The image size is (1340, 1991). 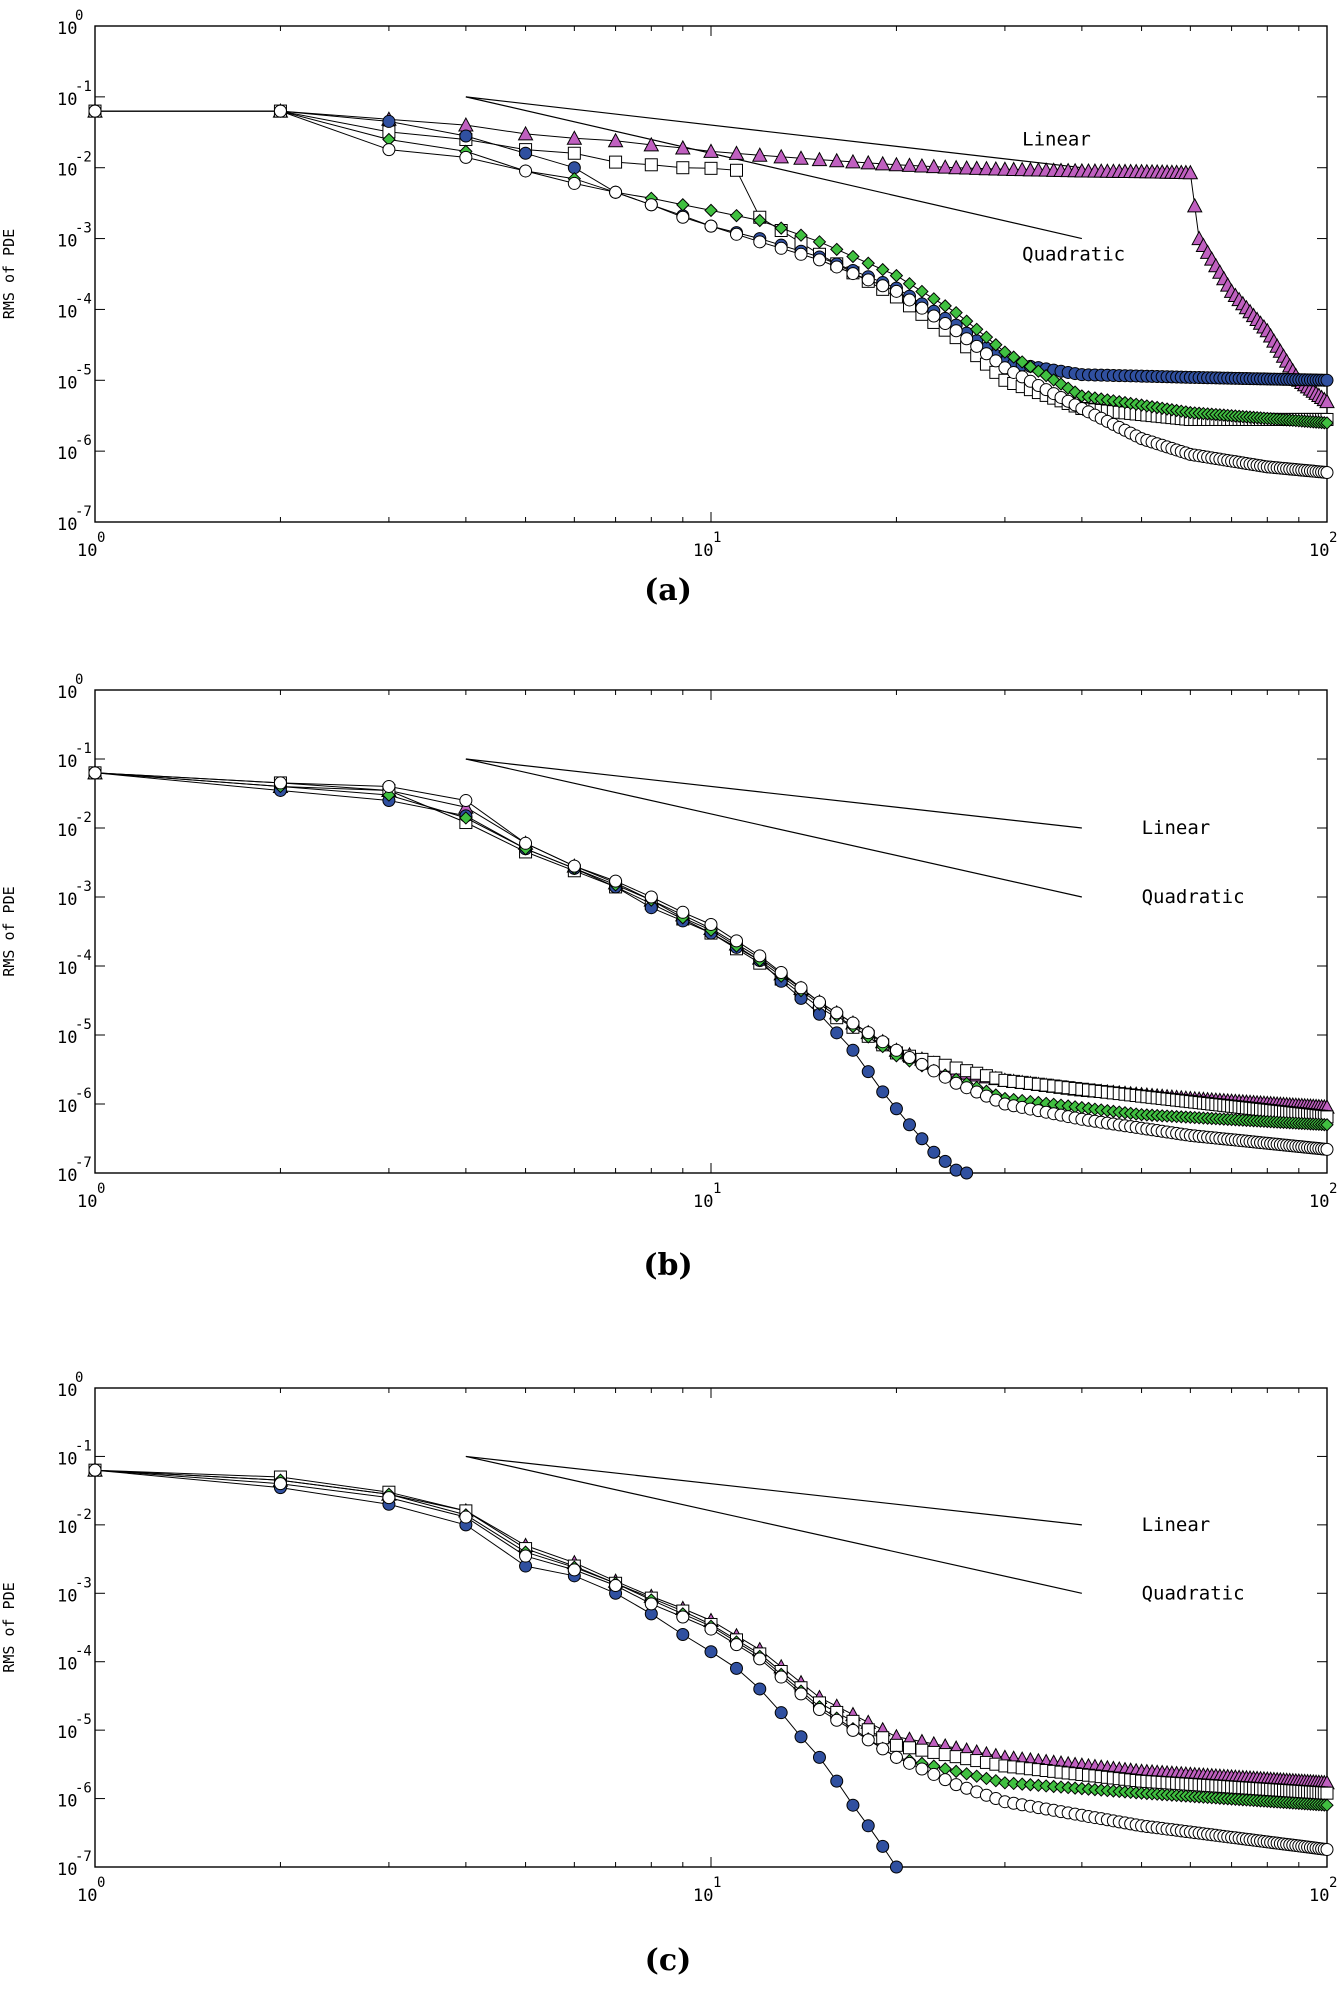 What do you see at coordinates (9, 274) in the screenshot?
I see `y-axis-label: RMS of PDE` at bounding box center [9, 274].